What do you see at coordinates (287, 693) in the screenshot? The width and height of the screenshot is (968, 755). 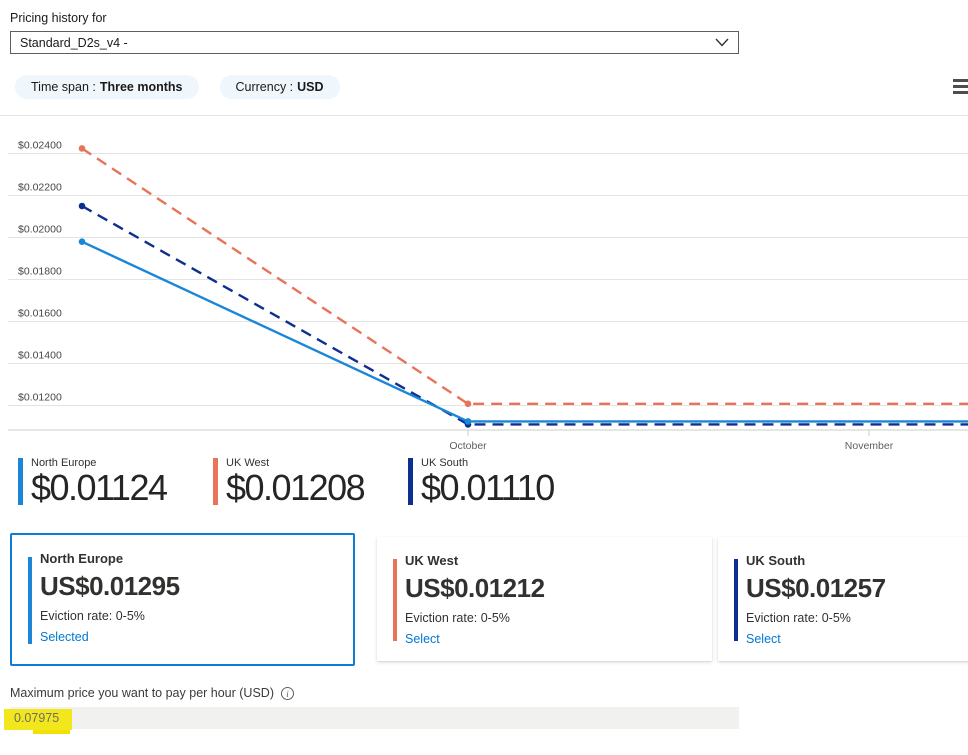 I see `info-icon: i` at bounding box center [287, 693].